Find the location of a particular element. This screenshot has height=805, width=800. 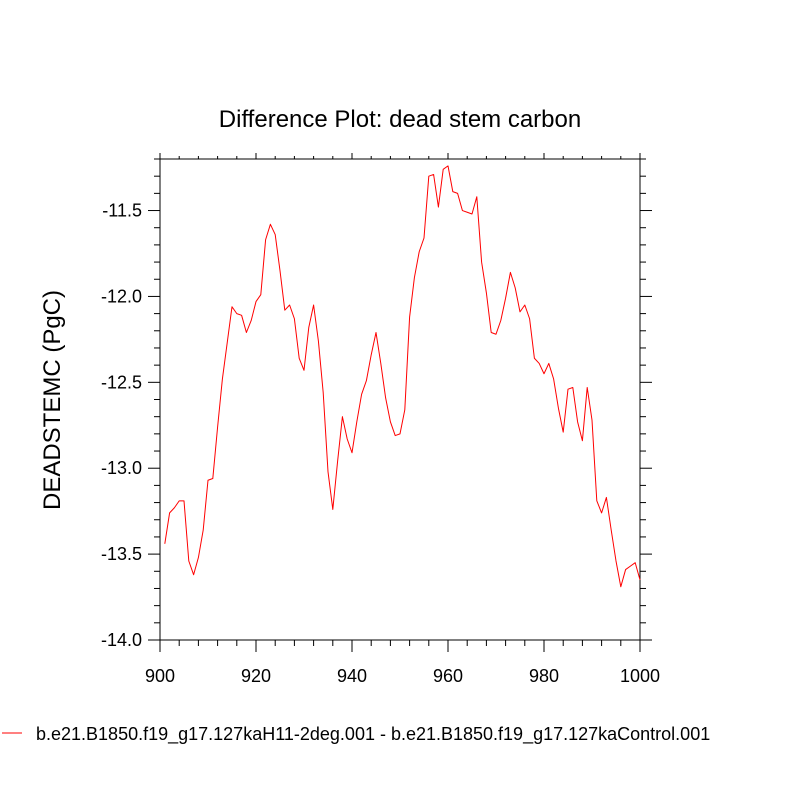

x-tick-label: 980 is located at coordinates (544, 676).